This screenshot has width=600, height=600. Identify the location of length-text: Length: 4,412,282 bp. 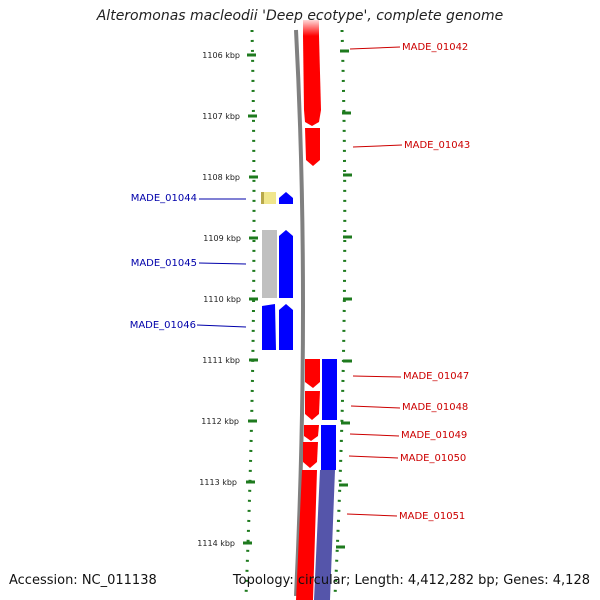
(424, 580).